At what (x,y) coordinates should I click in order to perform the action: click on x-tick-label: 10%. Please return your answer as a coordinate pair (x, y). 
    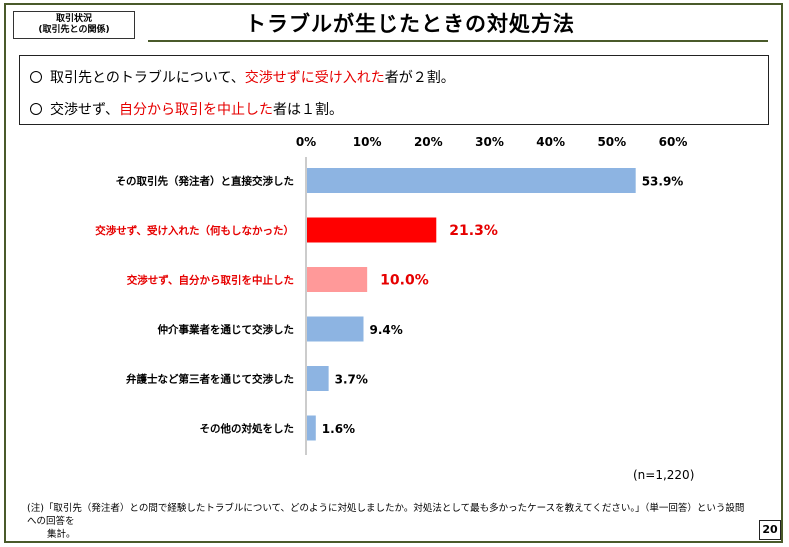
    Looking at the image, I should click on (367, 142).